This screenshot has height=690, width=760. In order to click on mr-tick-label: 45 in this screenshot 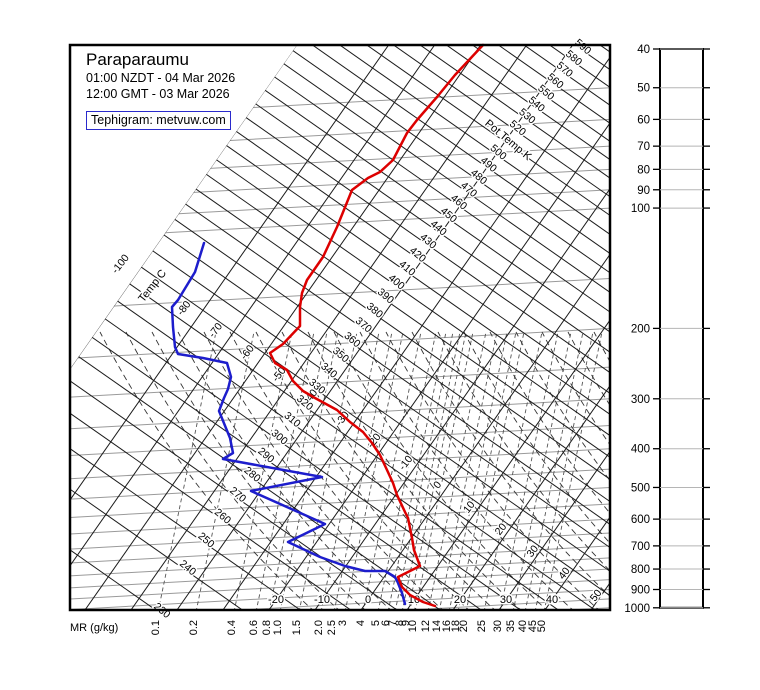, I will do `click(533, 626)`.